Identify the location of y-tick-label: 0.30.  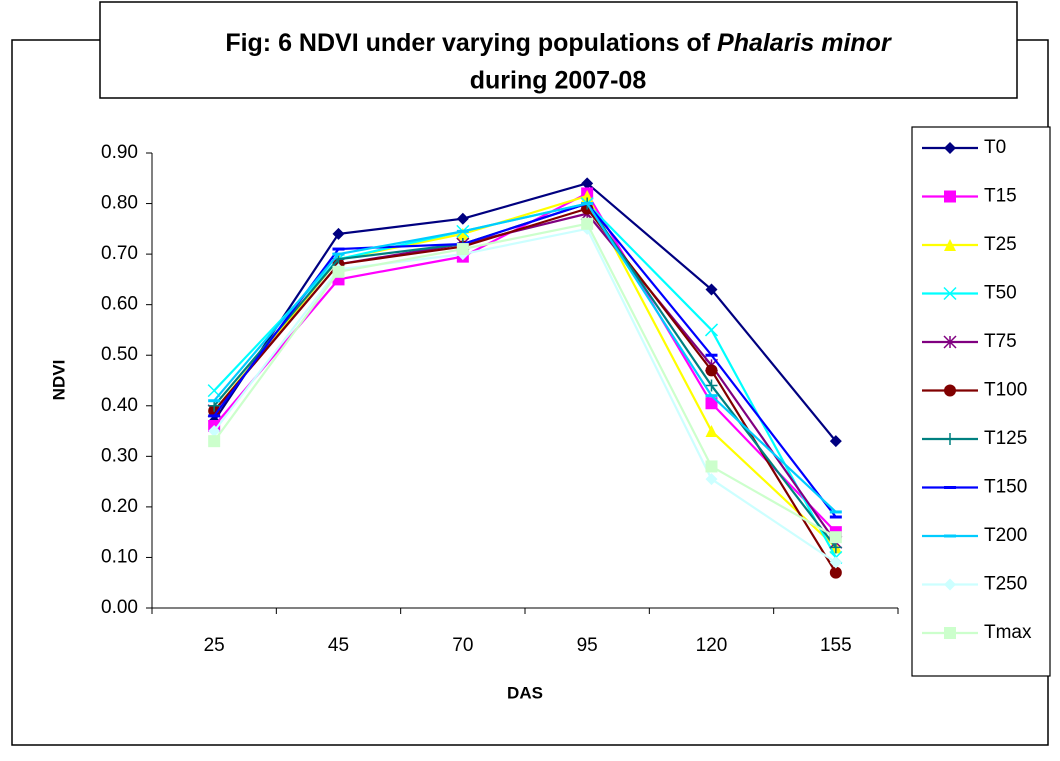
(119, 455).